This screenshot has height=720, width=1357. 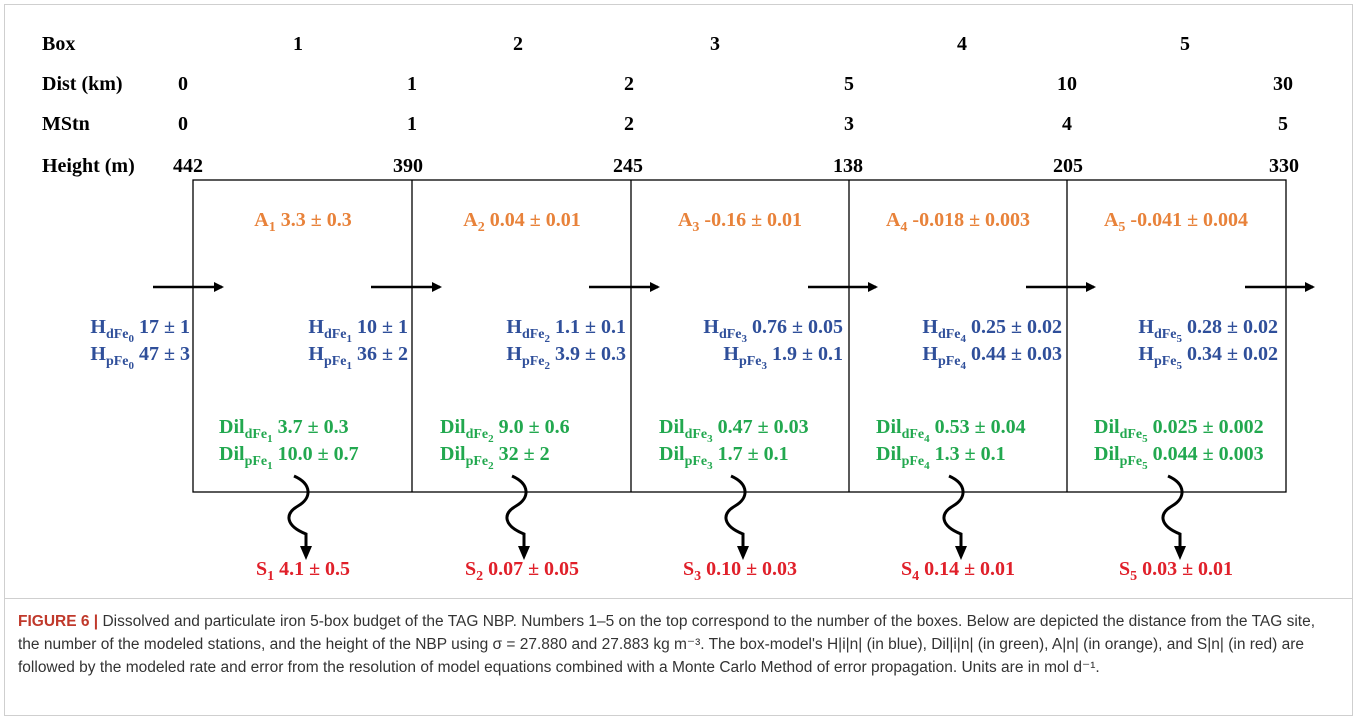 I want to click on sink-arrows, so click(x=736, y=517).